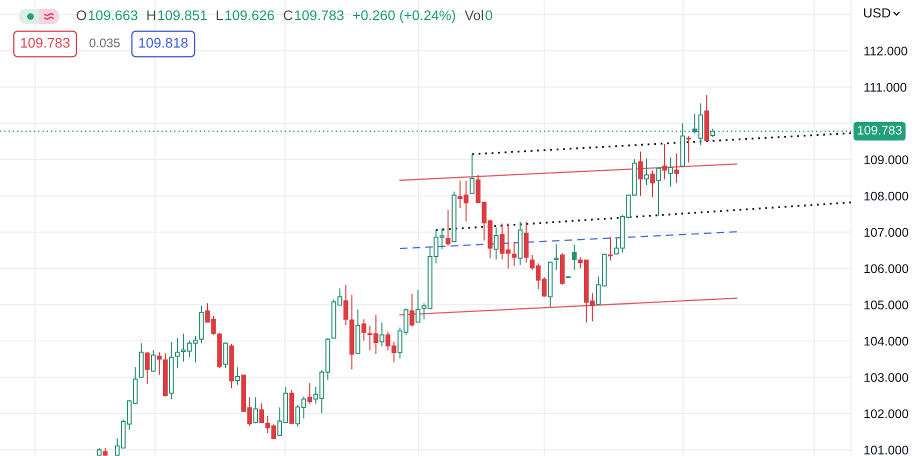 The width and height of the screenshot is (922, 456). I want to click on annotation: L, so click(219, 15).